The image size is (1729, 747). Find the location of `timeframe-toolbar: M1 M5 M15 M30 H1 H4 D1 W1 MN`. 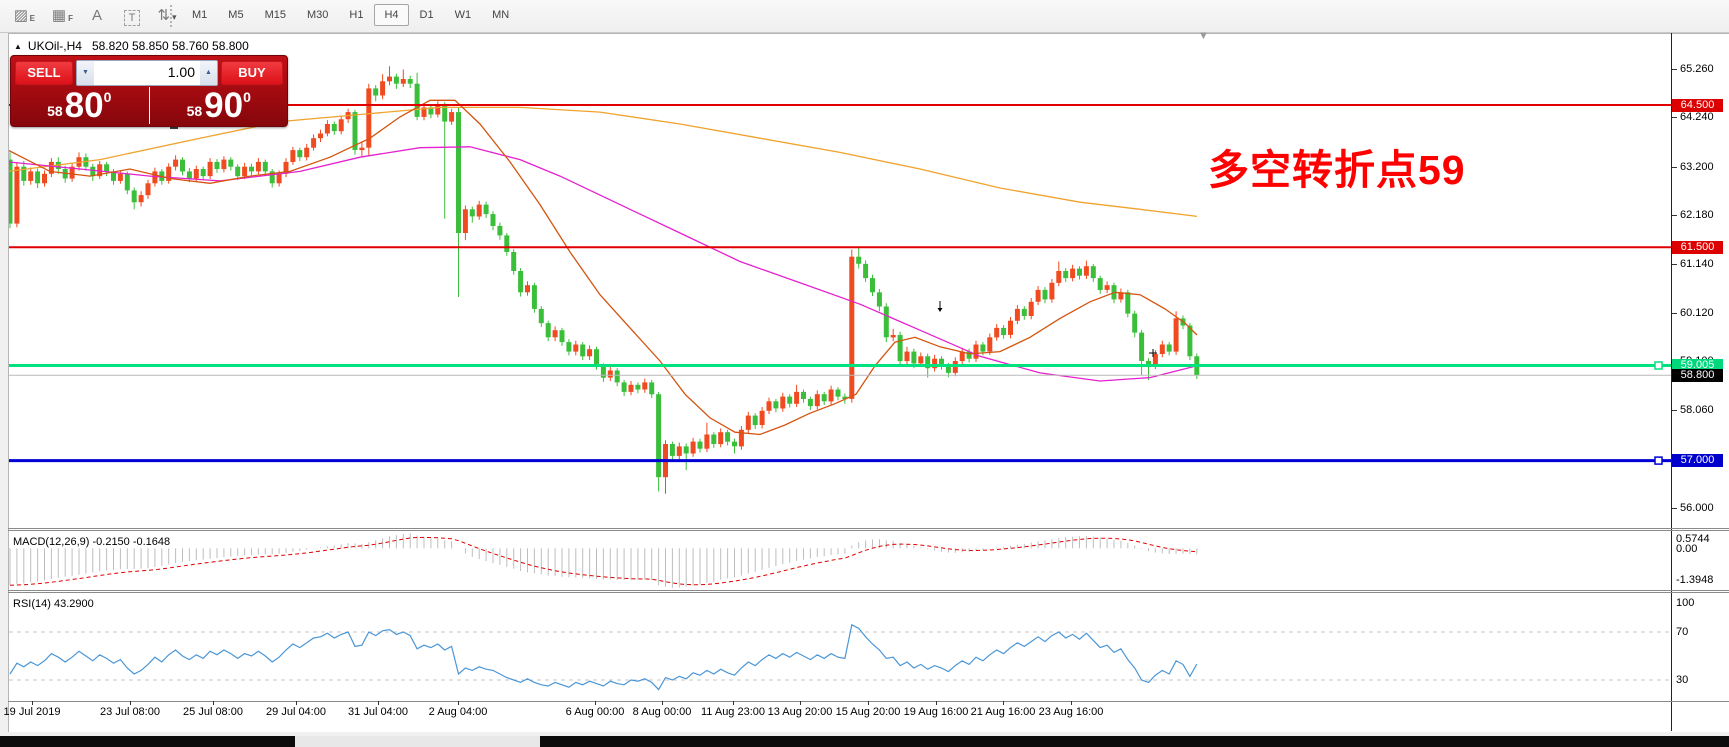

timeframe-toolbar: M1 M5 M15 M30 H1 H4 D1 W1 MN is located at coordinates (351, 15).